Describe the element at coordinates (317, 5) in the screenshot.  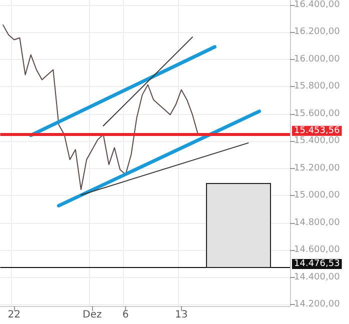
I see `y-tick-label: 16.400,00` at that location.